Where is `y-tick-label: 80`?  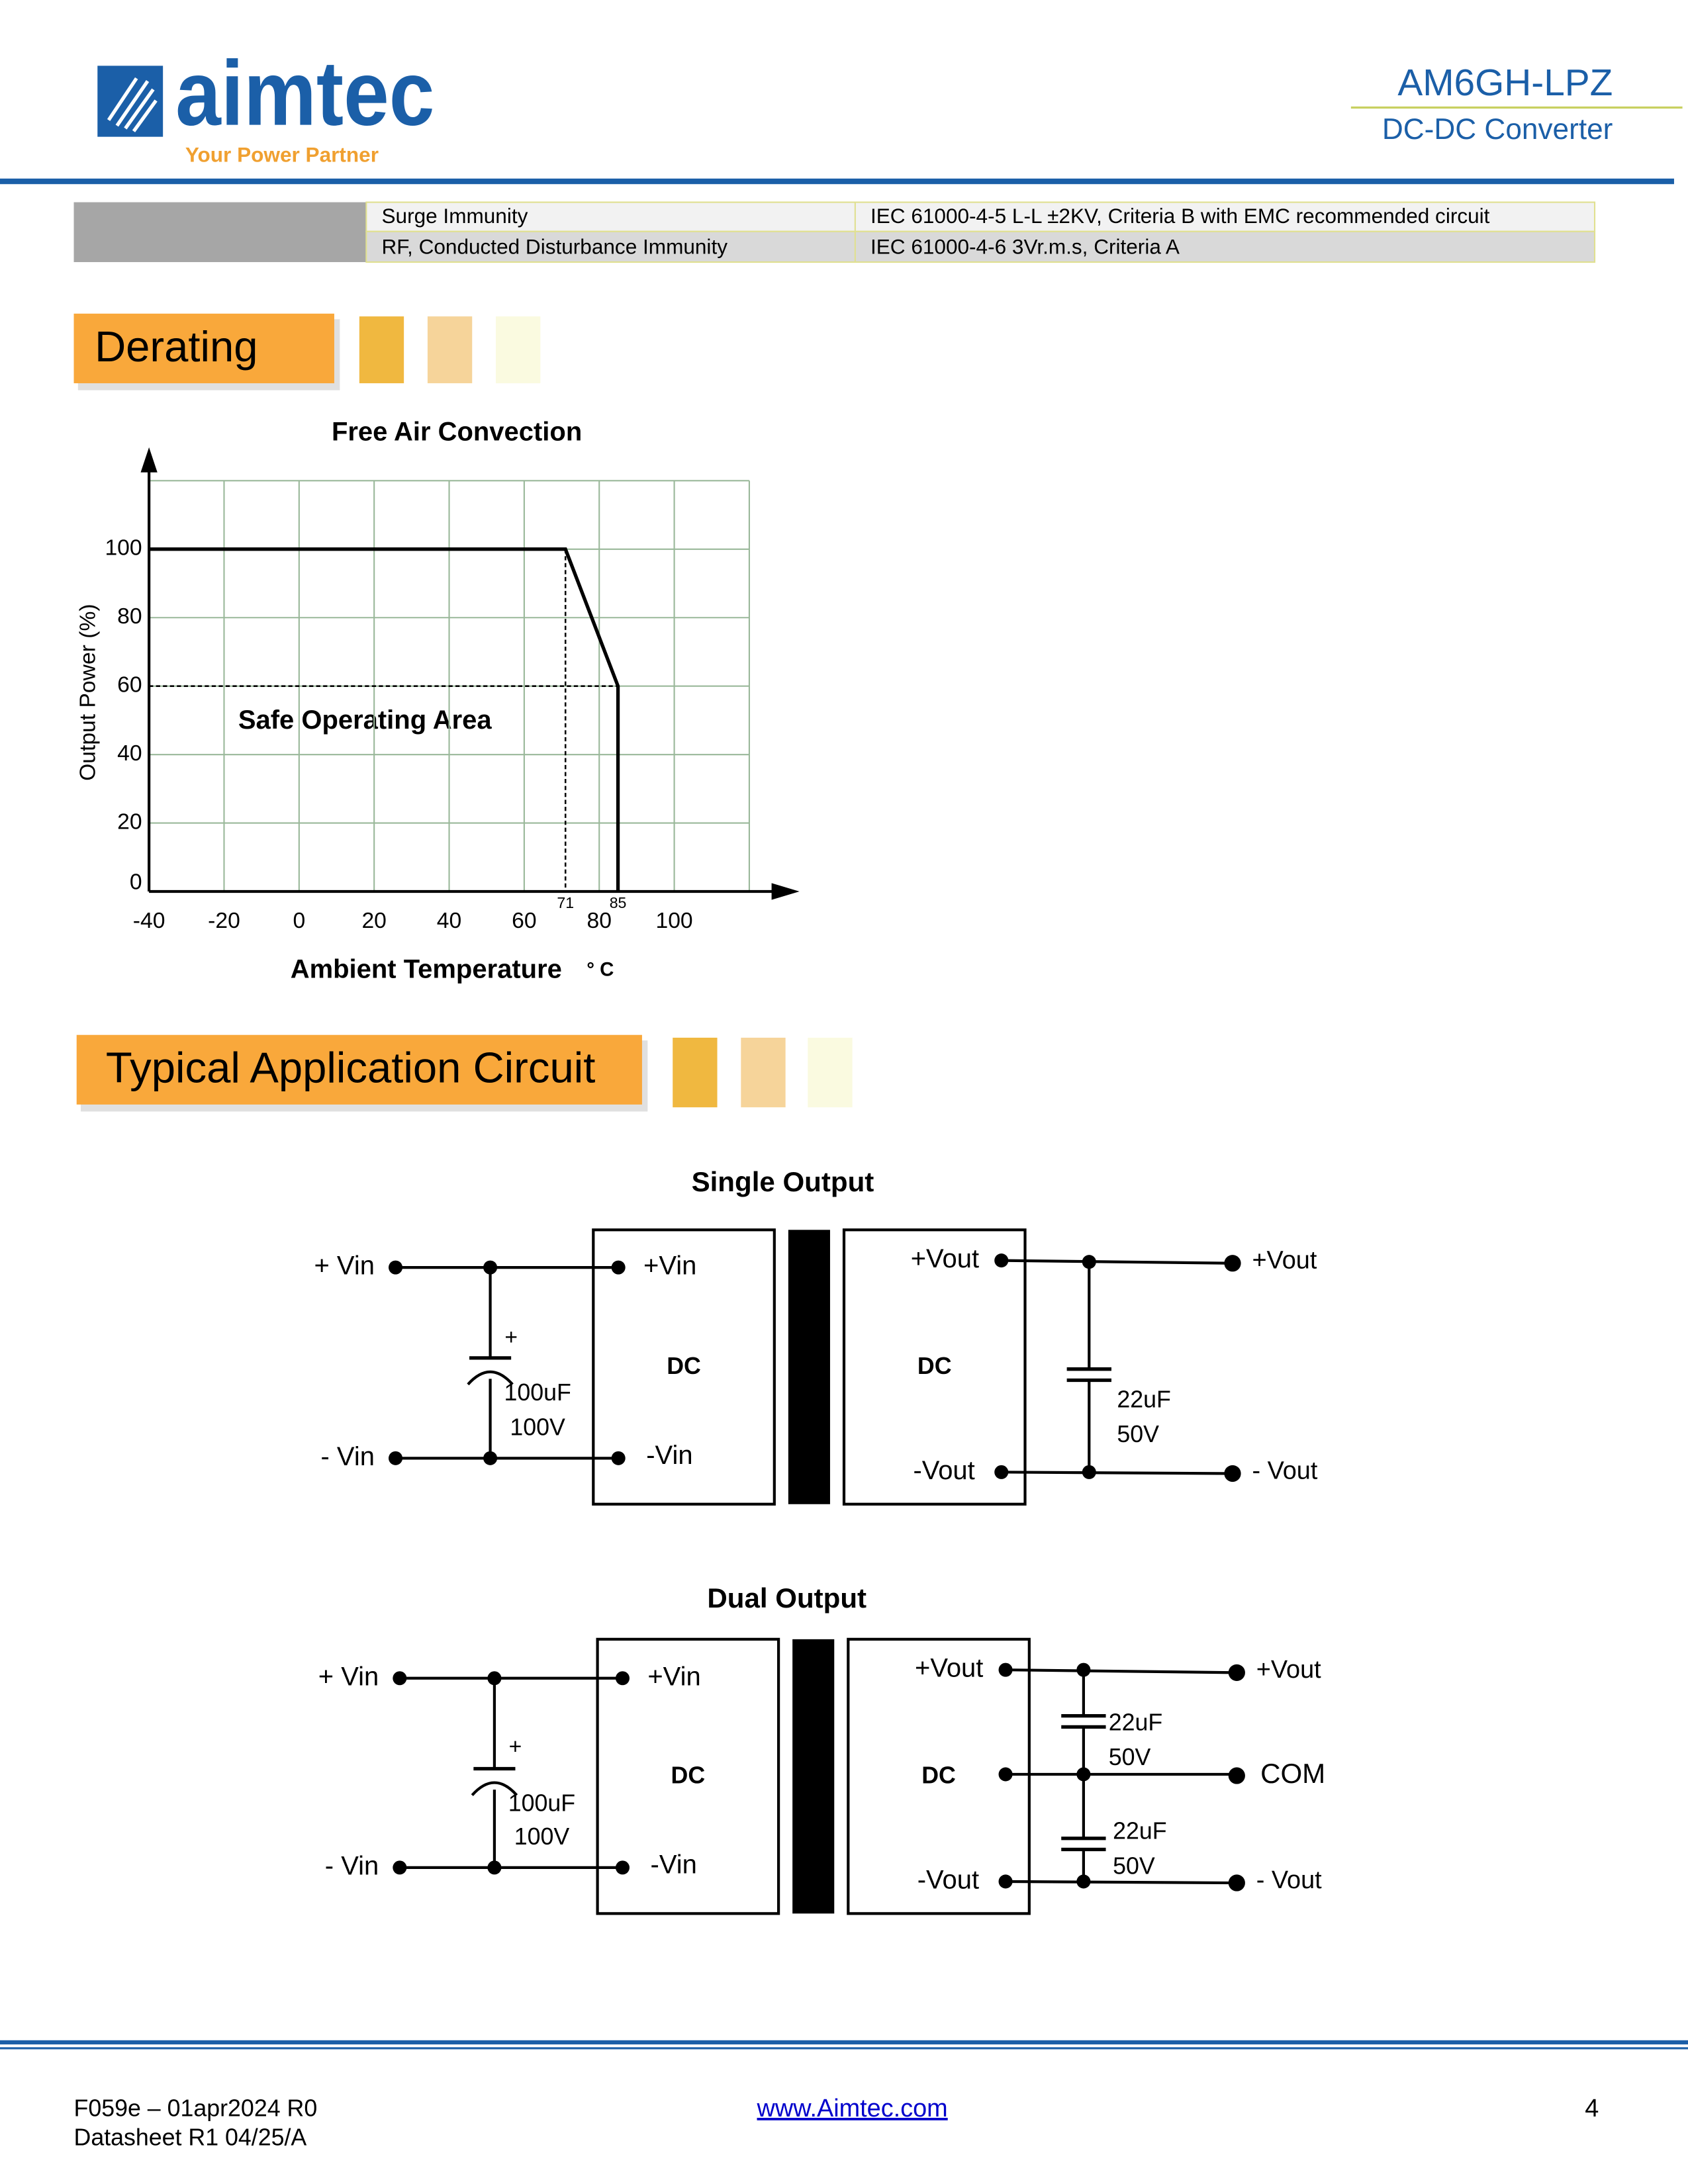
y-tick-label: 80 is located at coordinates (129, 616).